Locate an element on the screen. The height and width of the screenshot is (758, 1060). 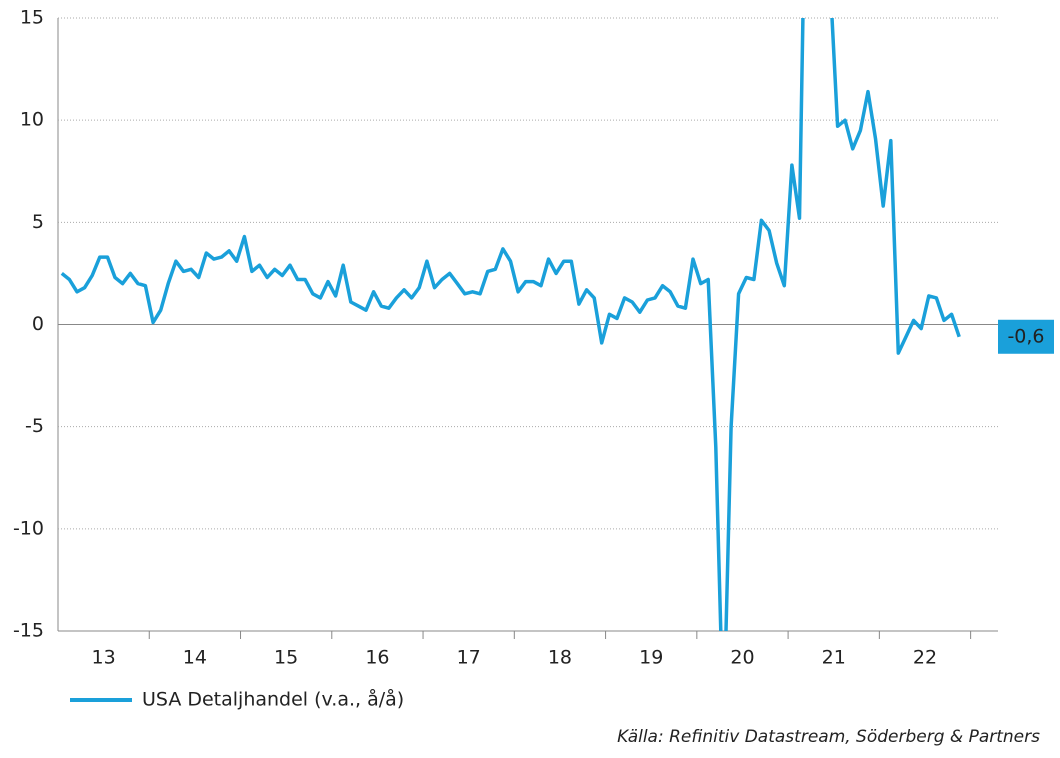
x-tick-label: 17 is located at coordinates (469, 658).